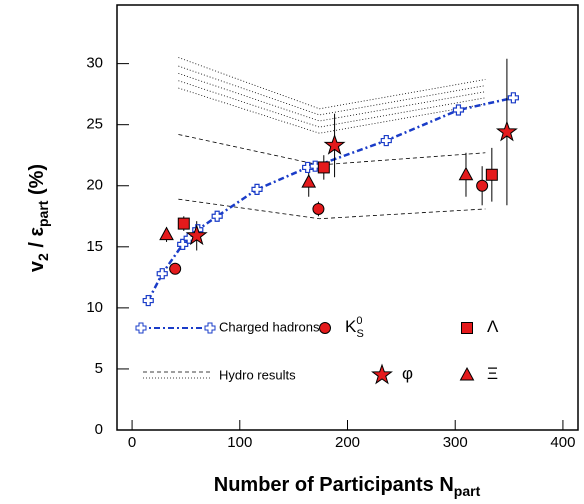  I want to click on x-tick-label: 400, so click(562, 442).